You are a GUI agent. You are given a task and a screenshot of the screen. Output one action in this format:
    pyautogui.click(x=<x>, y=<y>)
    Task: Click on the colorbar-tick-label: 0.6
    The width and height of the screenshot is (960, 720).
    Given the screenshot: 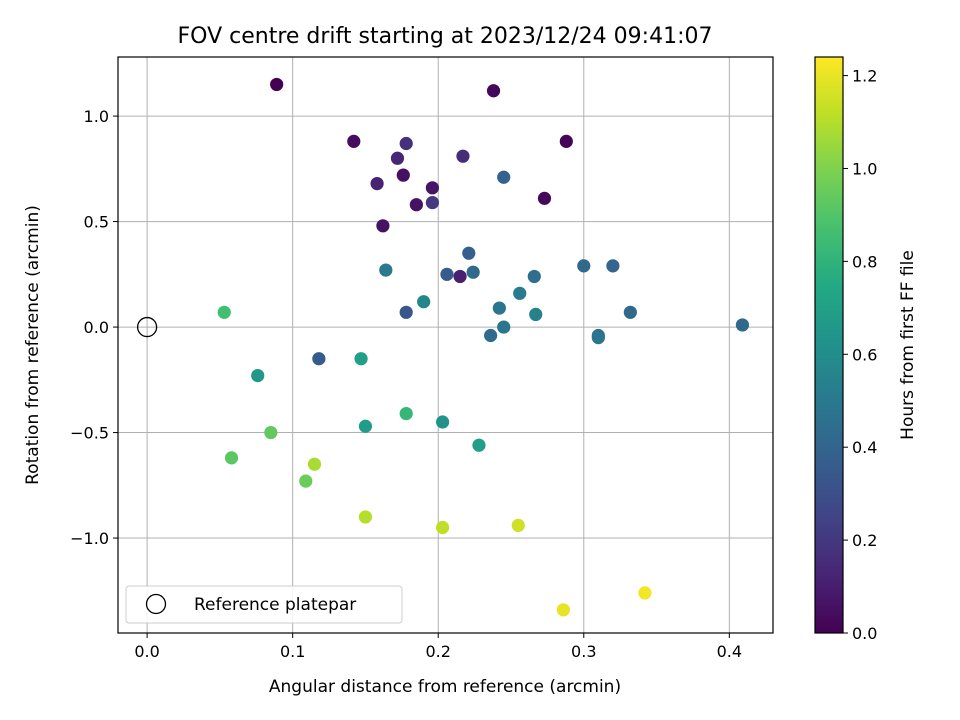 What is the action you would take?
    pyautogui.click(x=864, y=354)
    